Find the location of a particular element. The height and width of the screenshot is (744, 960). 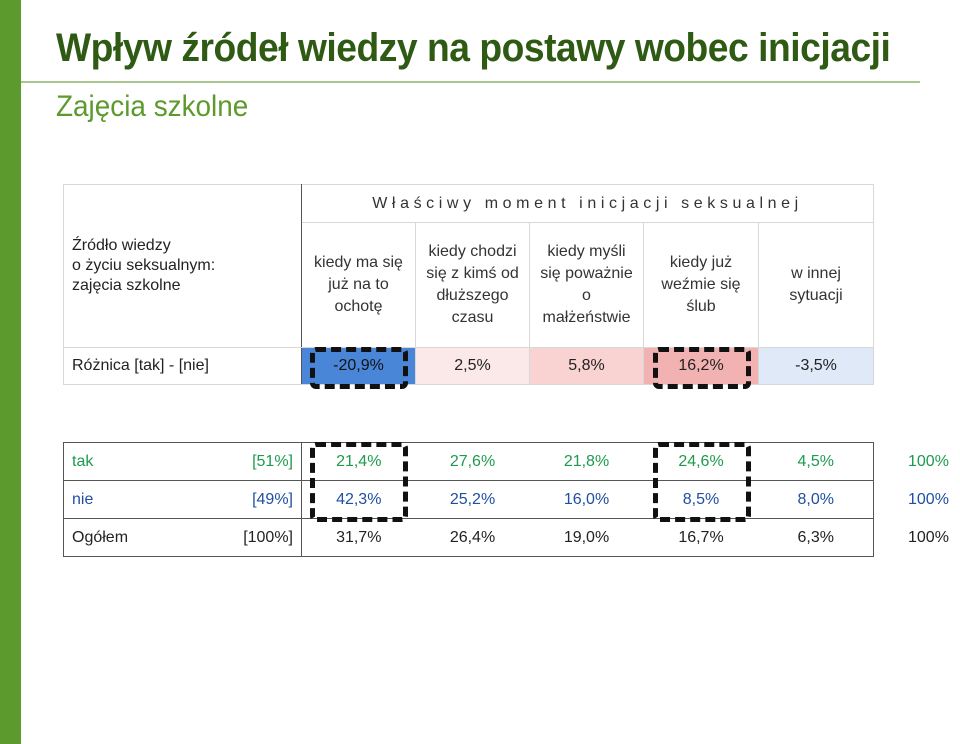

column-header: kiedy już weźmie się ślub is located at coordinates (701, 285).